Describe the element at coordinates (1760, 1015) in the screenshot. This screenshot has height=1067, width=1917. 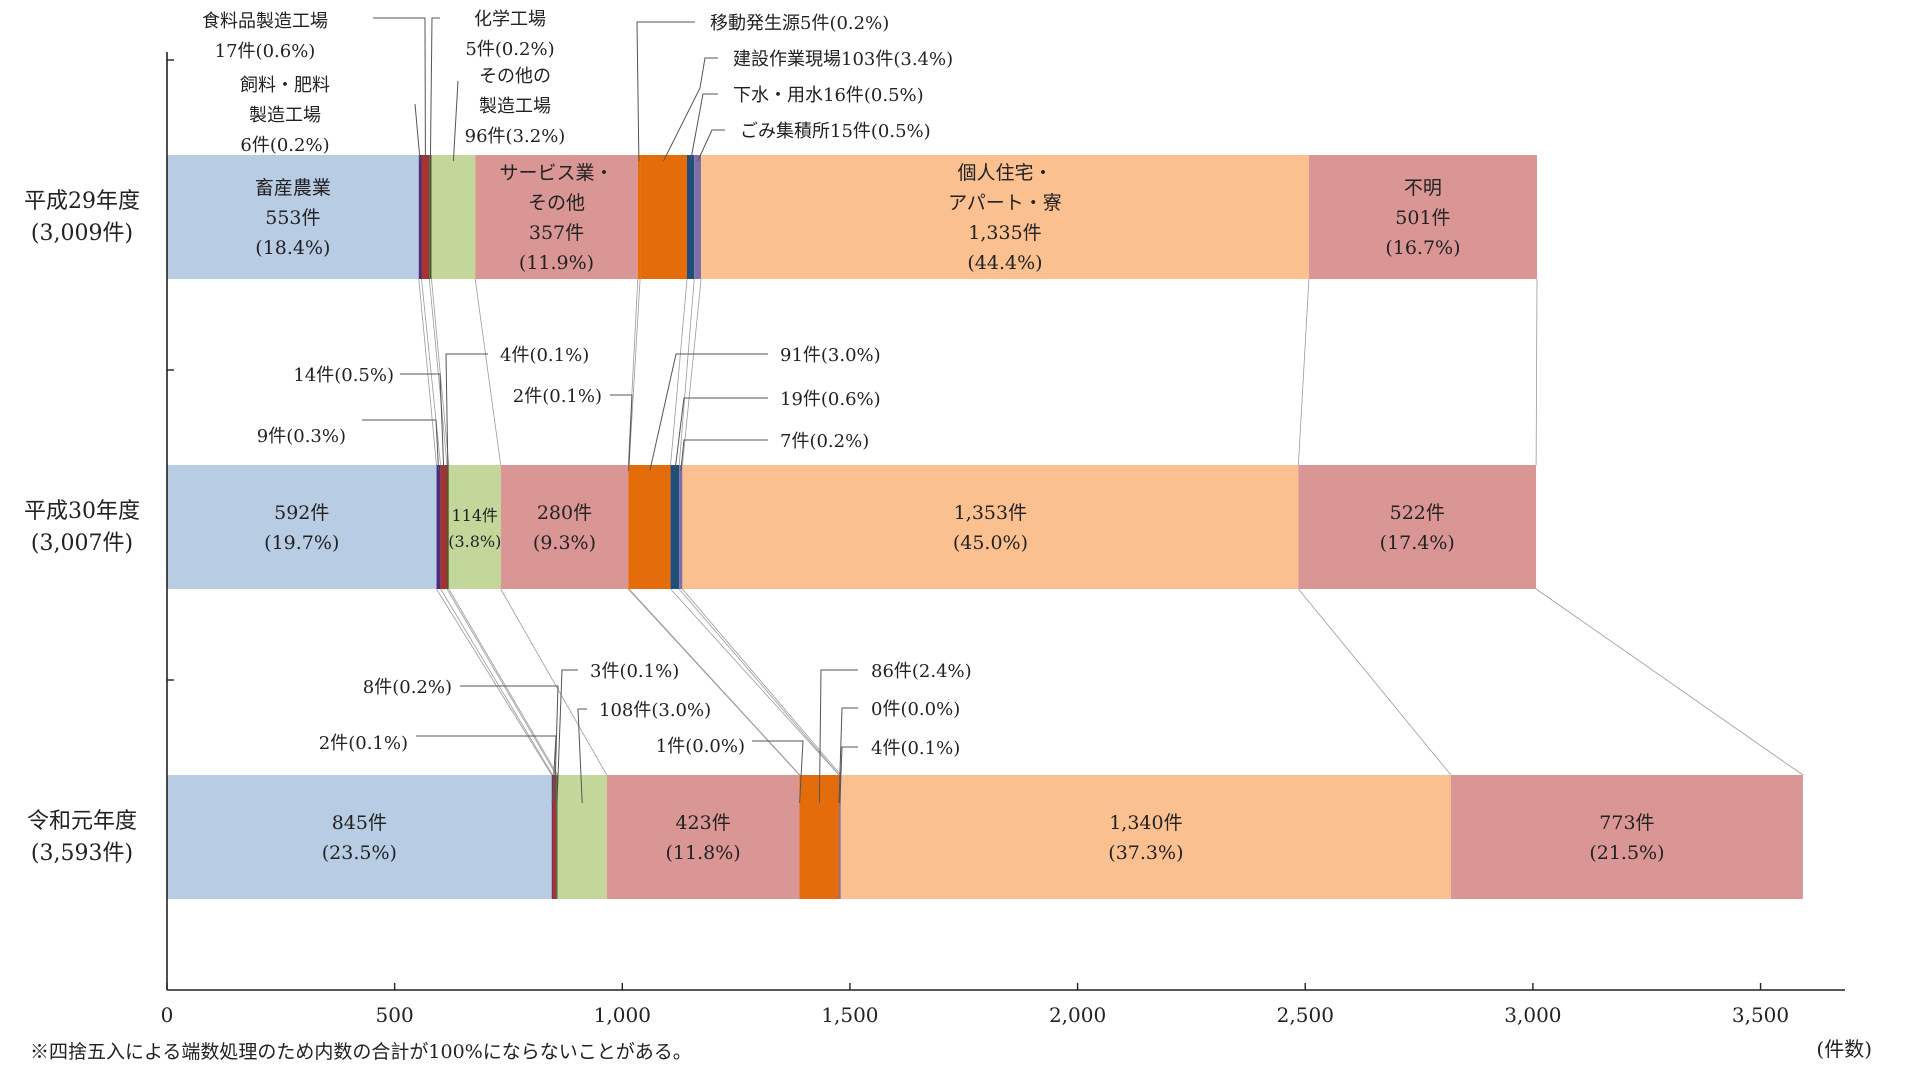
I see `x-tick-label: 3,500` at that location.